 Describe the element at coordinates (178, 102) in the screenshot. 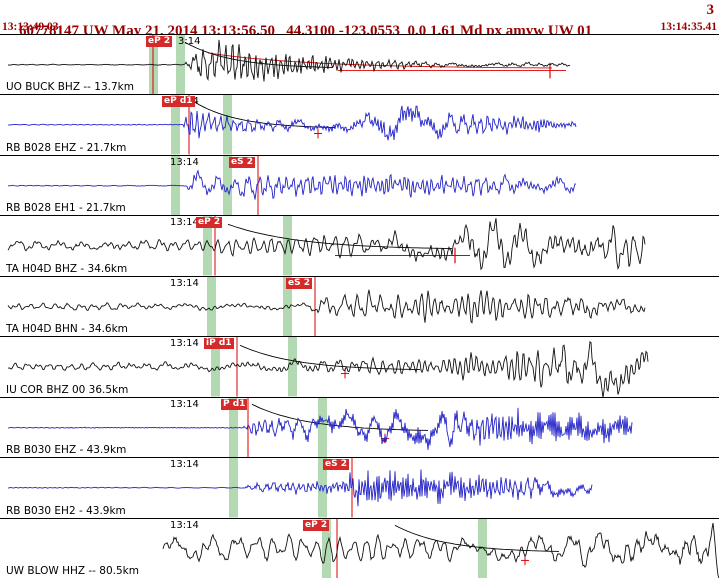

I see `phase-pick-flag: eP d1` at that location.